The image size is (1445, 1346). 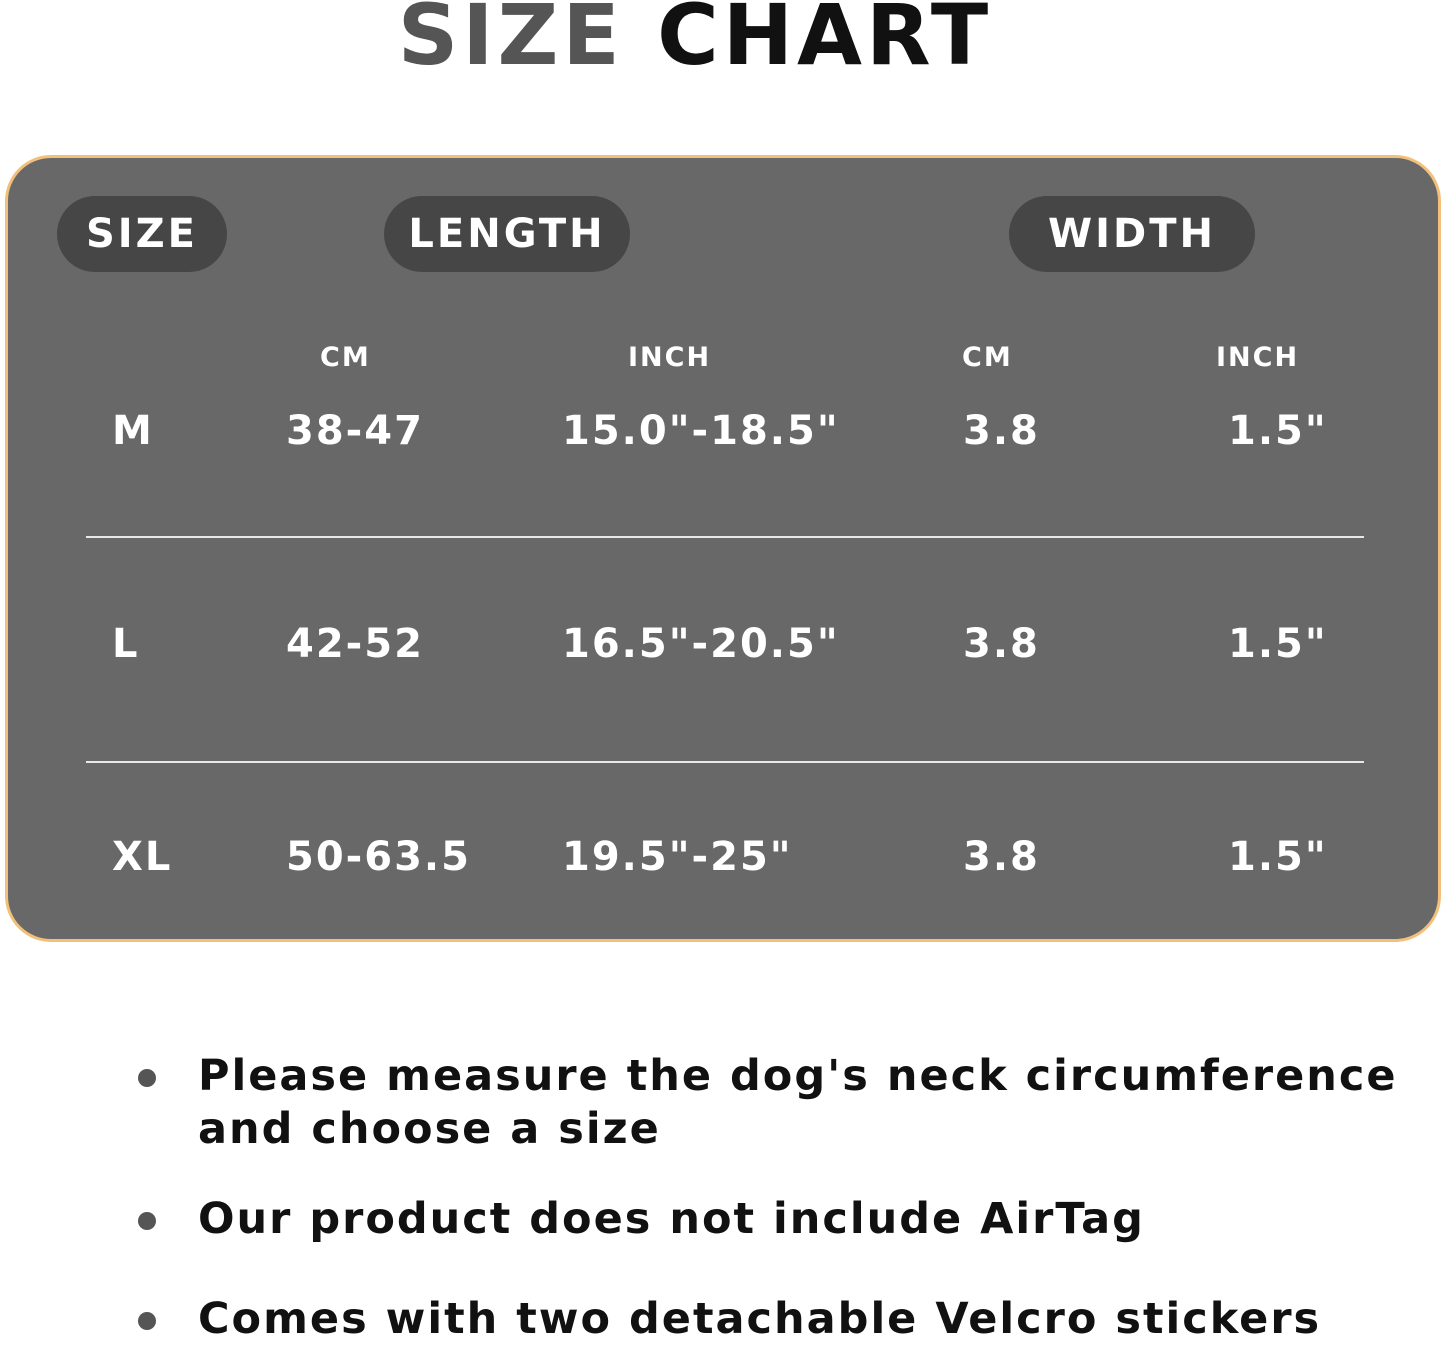 What do you see at coordinates (701, 644) in the screenshot?
I see `cell-length-inch: 16.5"-20.5"` at bounding box center [701, 644].